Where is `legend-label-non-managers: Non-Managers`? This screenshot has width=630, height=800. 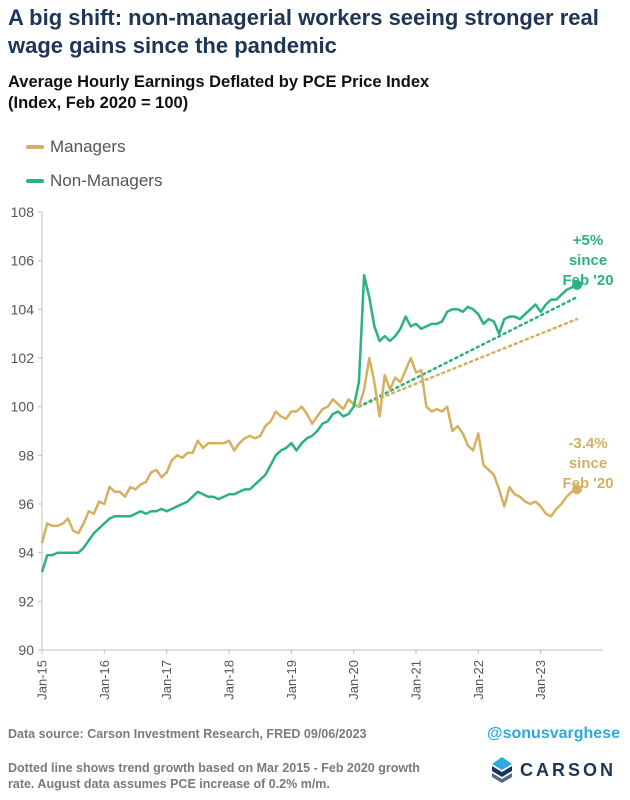
legend-label-non-managers: Non-Managers is located at coordinates (106, 180).